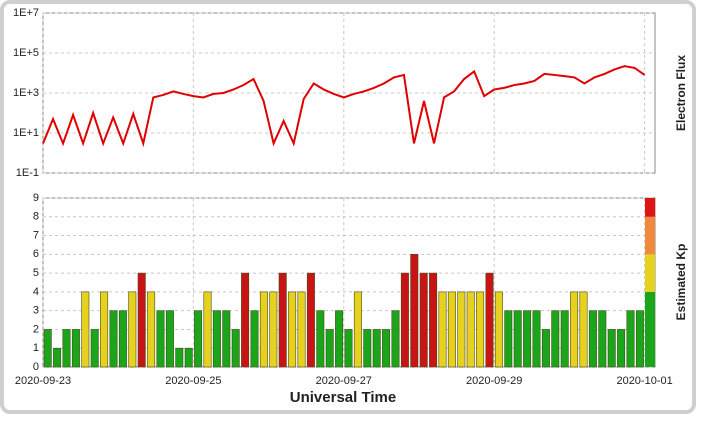 Image resolution: width=719 pixels, height=421 pixels. Describe the element at coordinates (36, 348) in the screenshot. I see `y-tick-label: 1` at that location.